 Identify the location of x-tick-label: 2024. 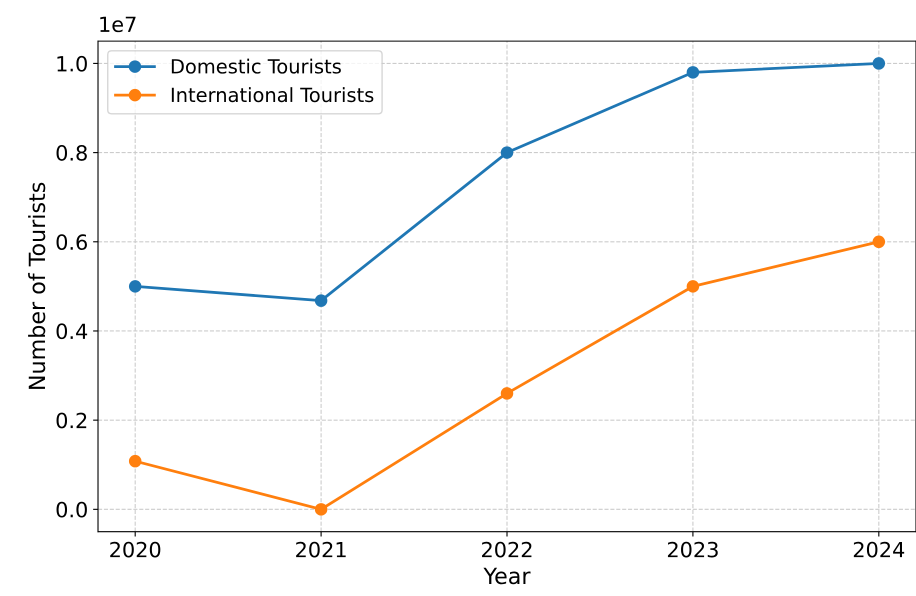
(879, 550).